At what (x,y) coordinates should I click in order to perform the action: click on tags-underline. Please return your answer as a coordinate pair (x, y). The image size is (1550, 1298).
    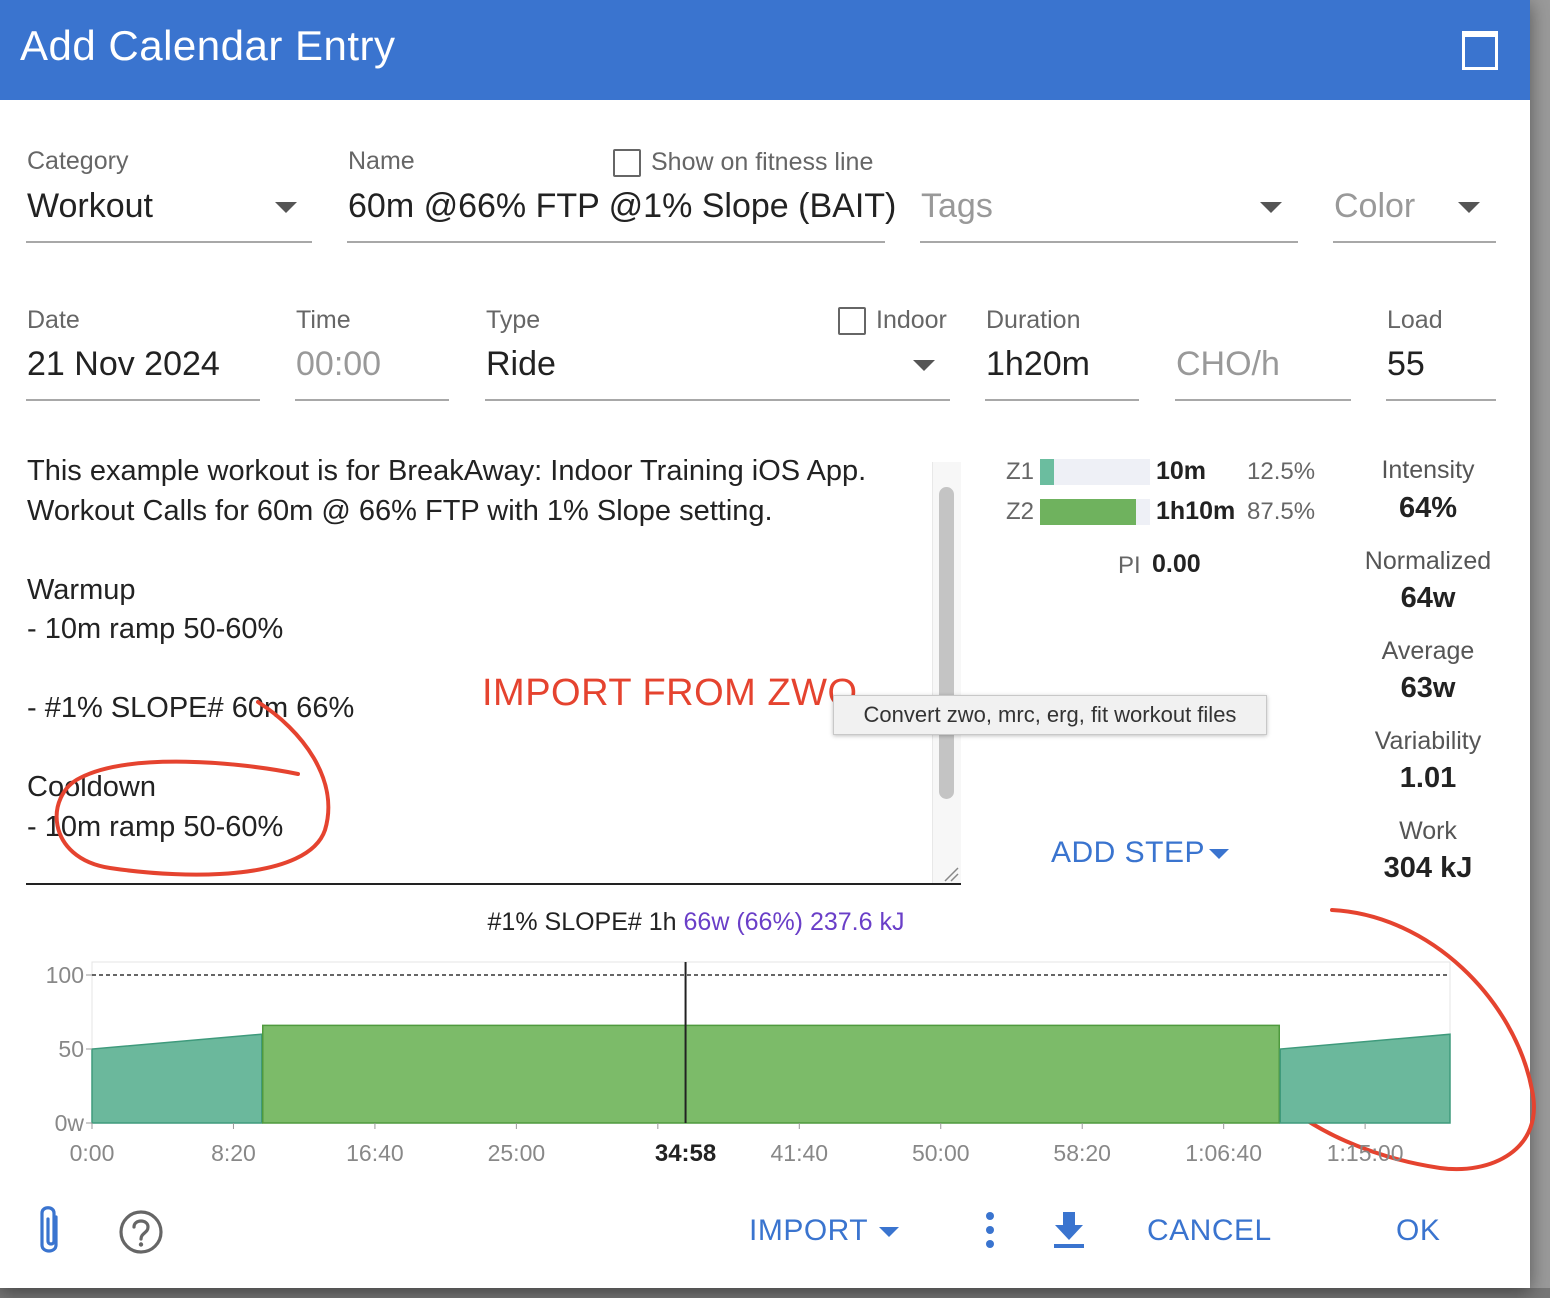
    Looking at the image, I should click on (1109, 242).